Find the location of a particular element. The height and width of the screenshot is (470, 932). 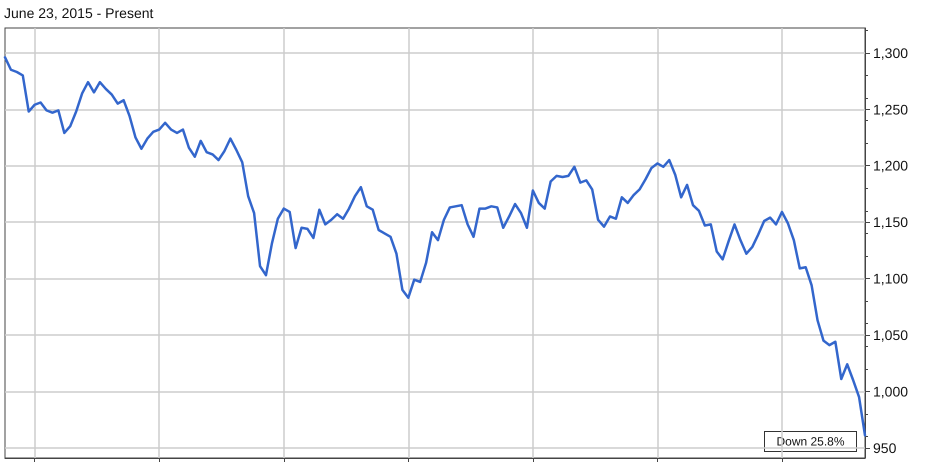

chart-title: June 23, 2015 - Present is located at coordinates (79, 13).